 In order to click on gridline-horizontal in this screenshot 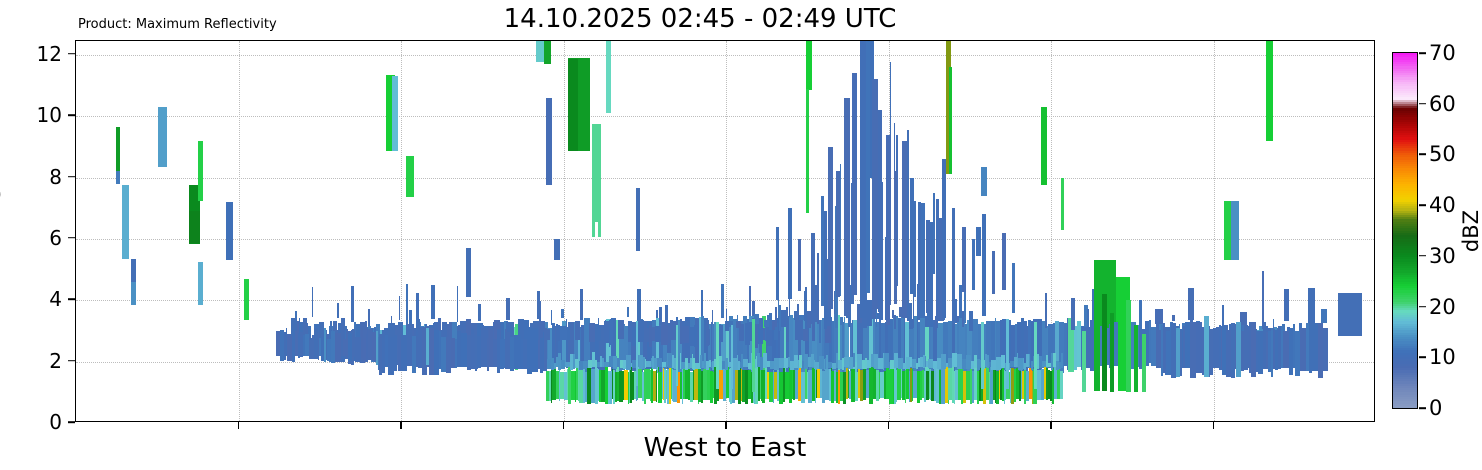, I will do `click(725, 178)`.